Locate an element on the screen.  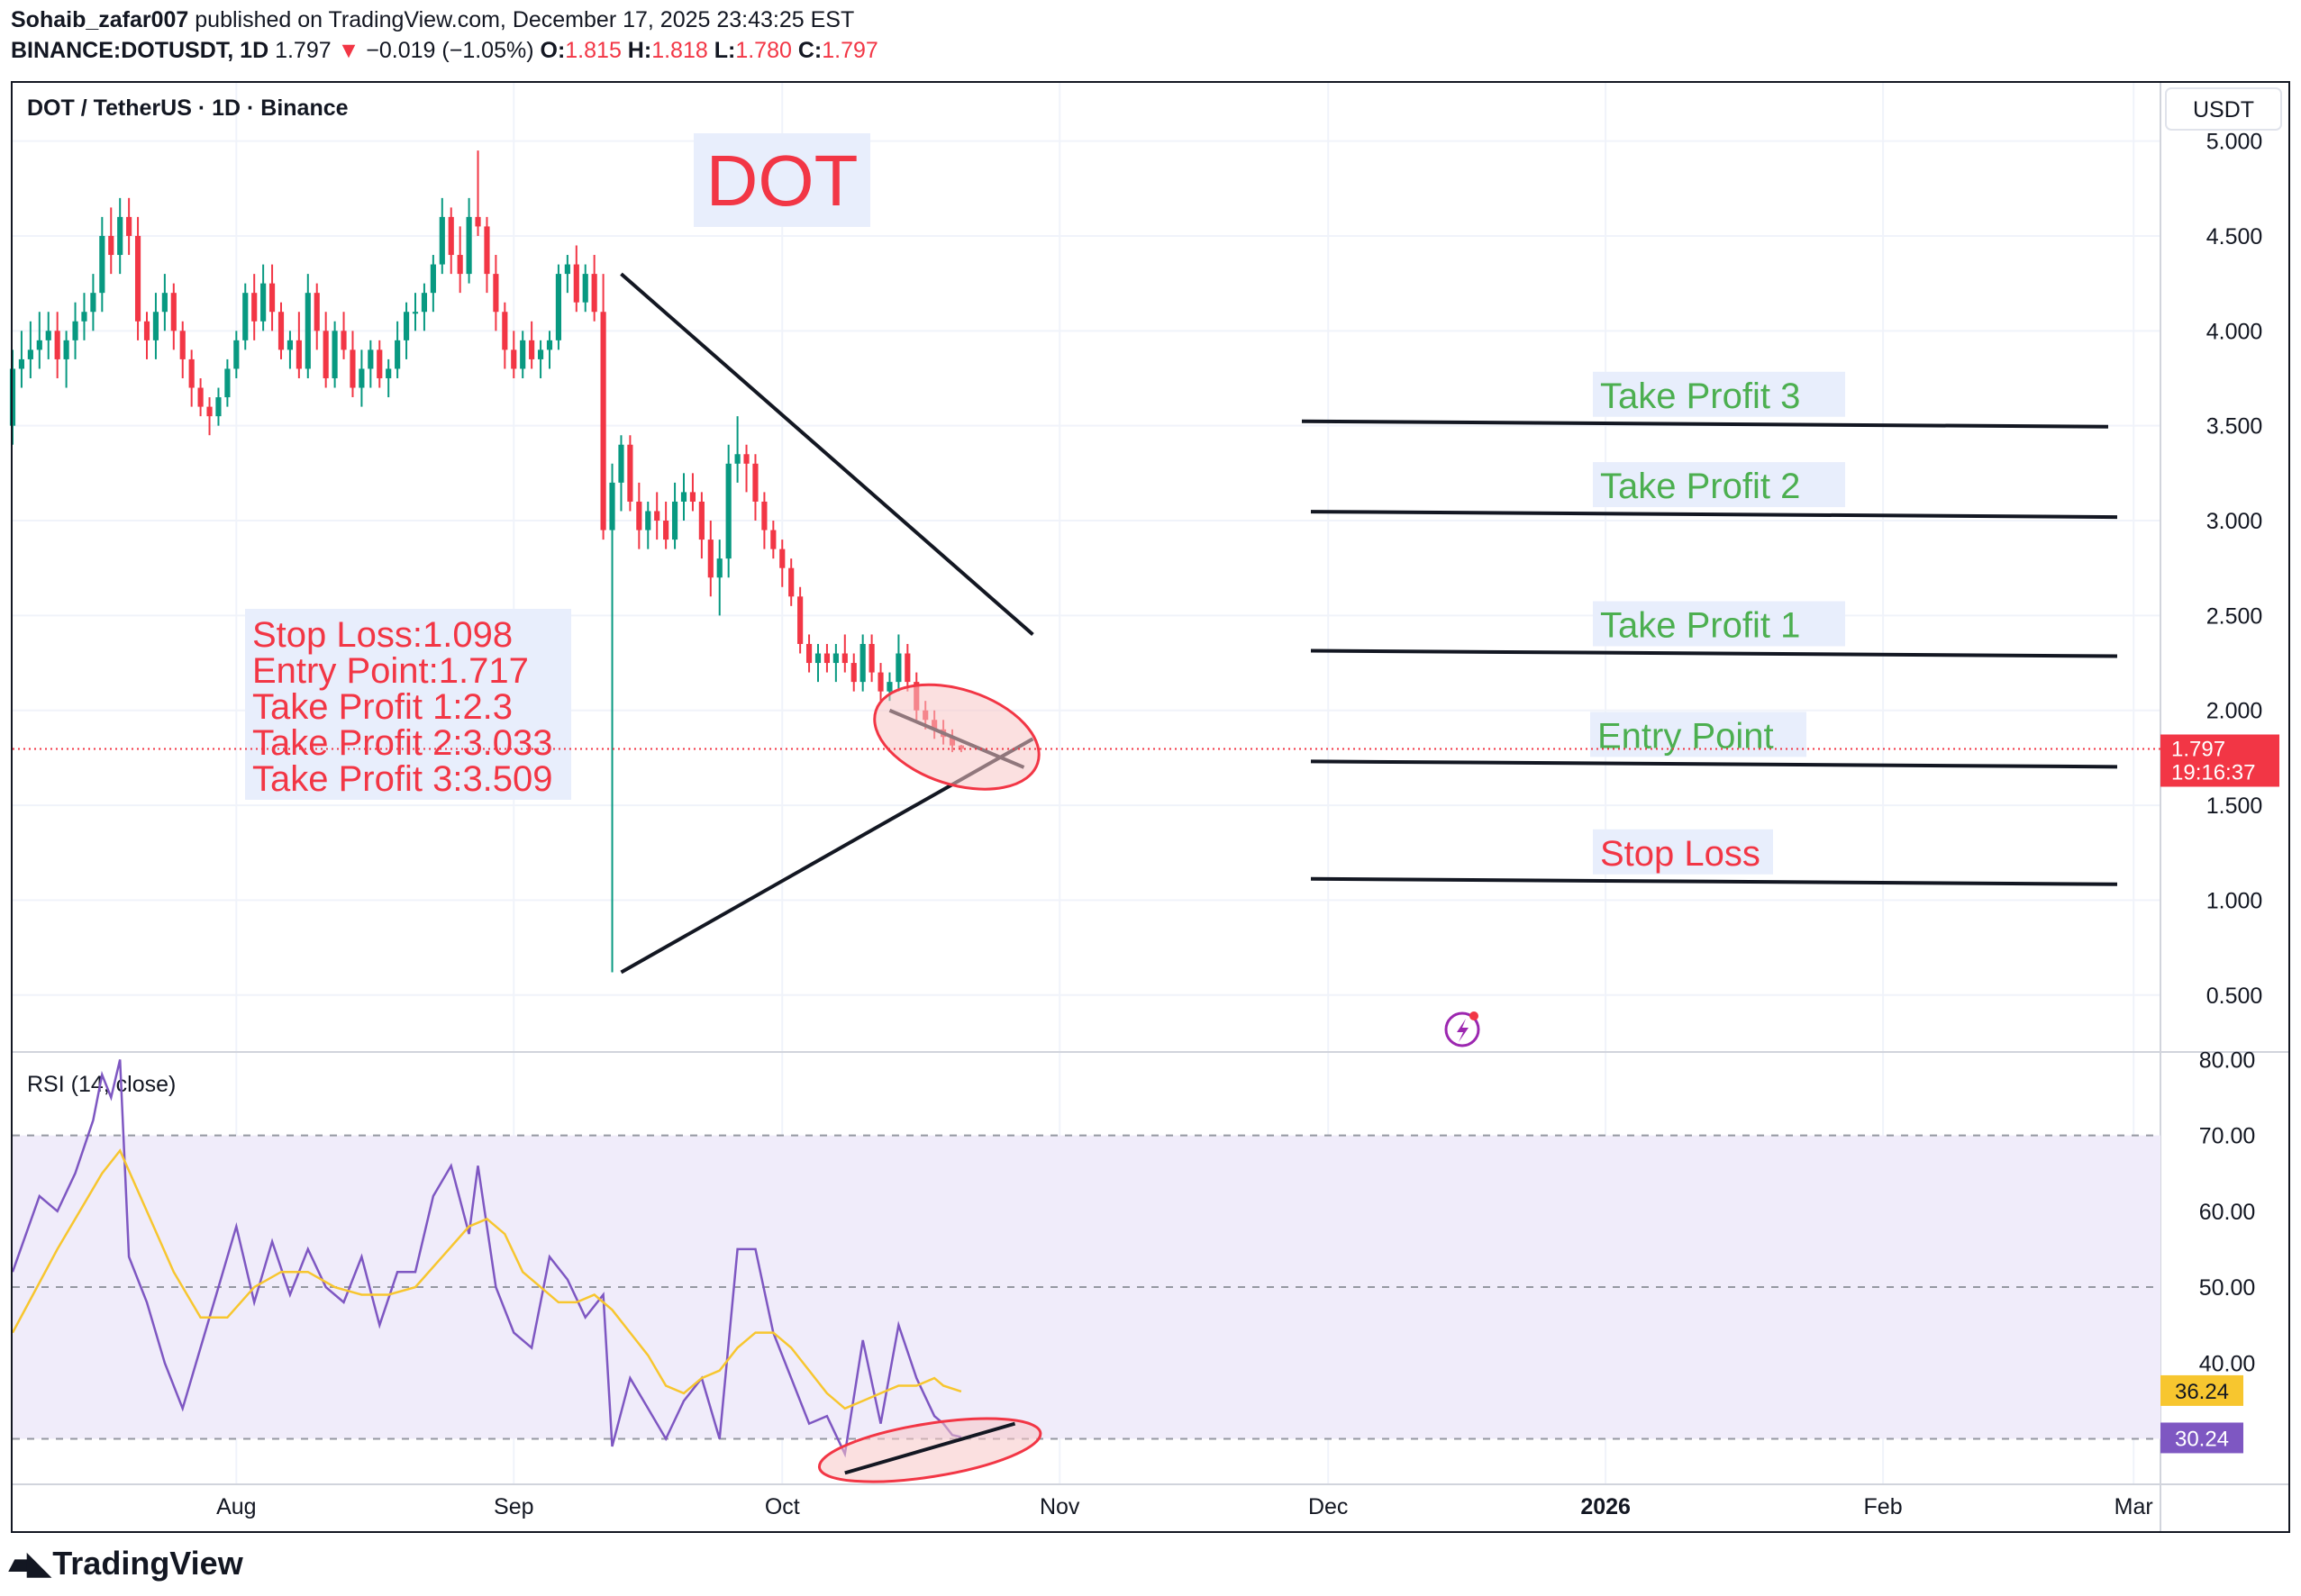
chart-title: DOT / TetherUS · 1D · Binance is located at coordinates (188, 108).